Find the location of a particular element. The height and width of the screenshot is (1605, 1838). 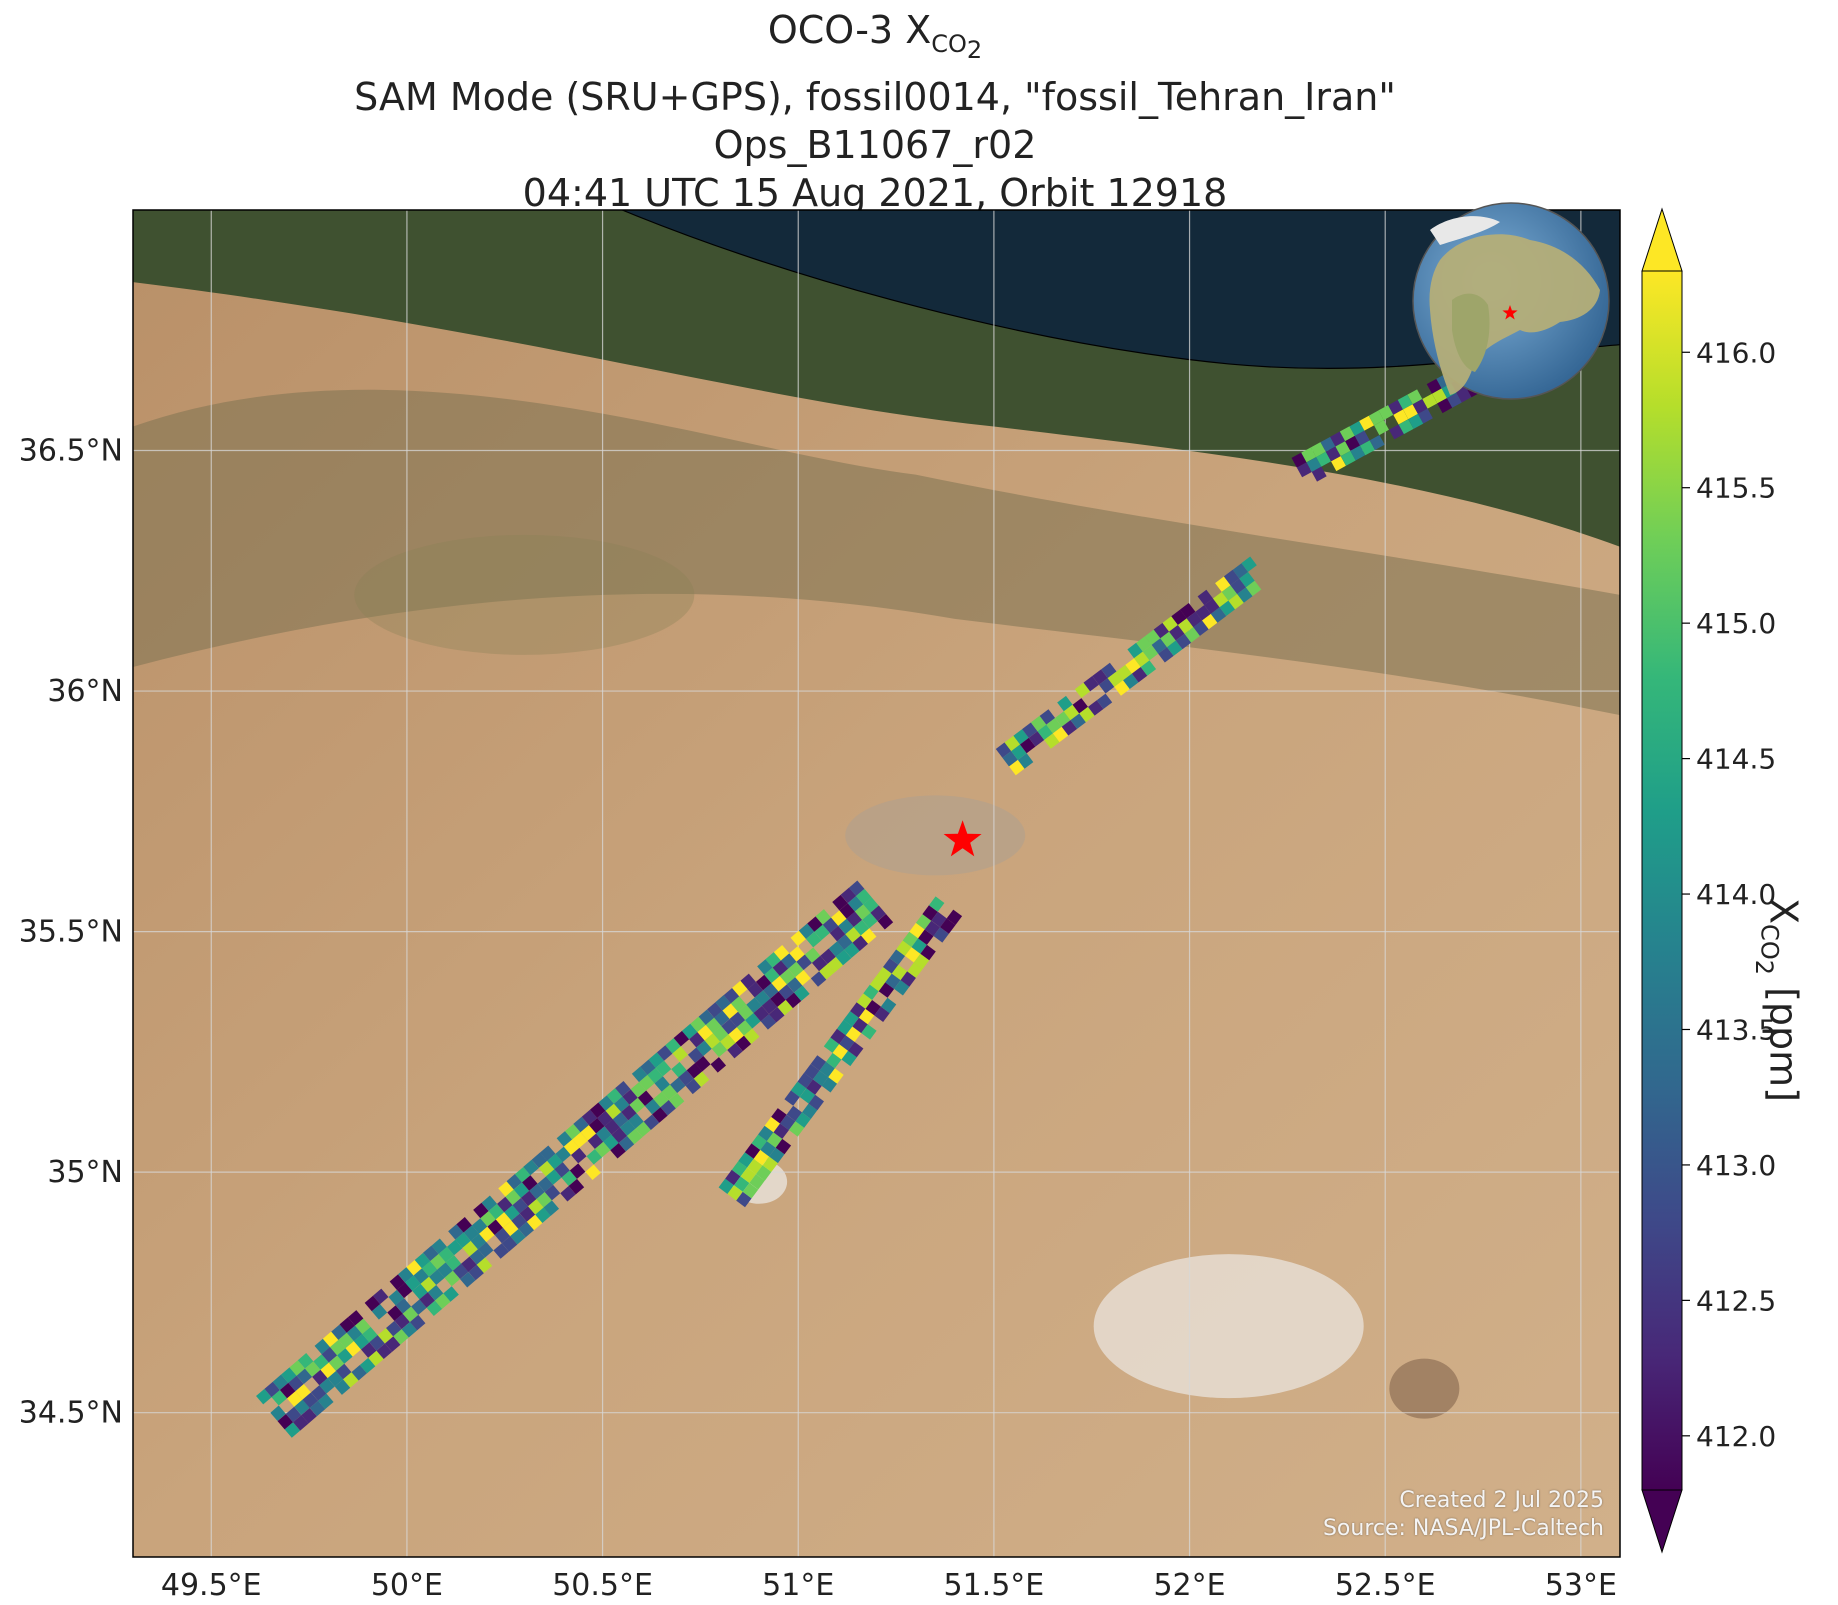

globe-target-marker-icon is located at coordinates (1510, 312).